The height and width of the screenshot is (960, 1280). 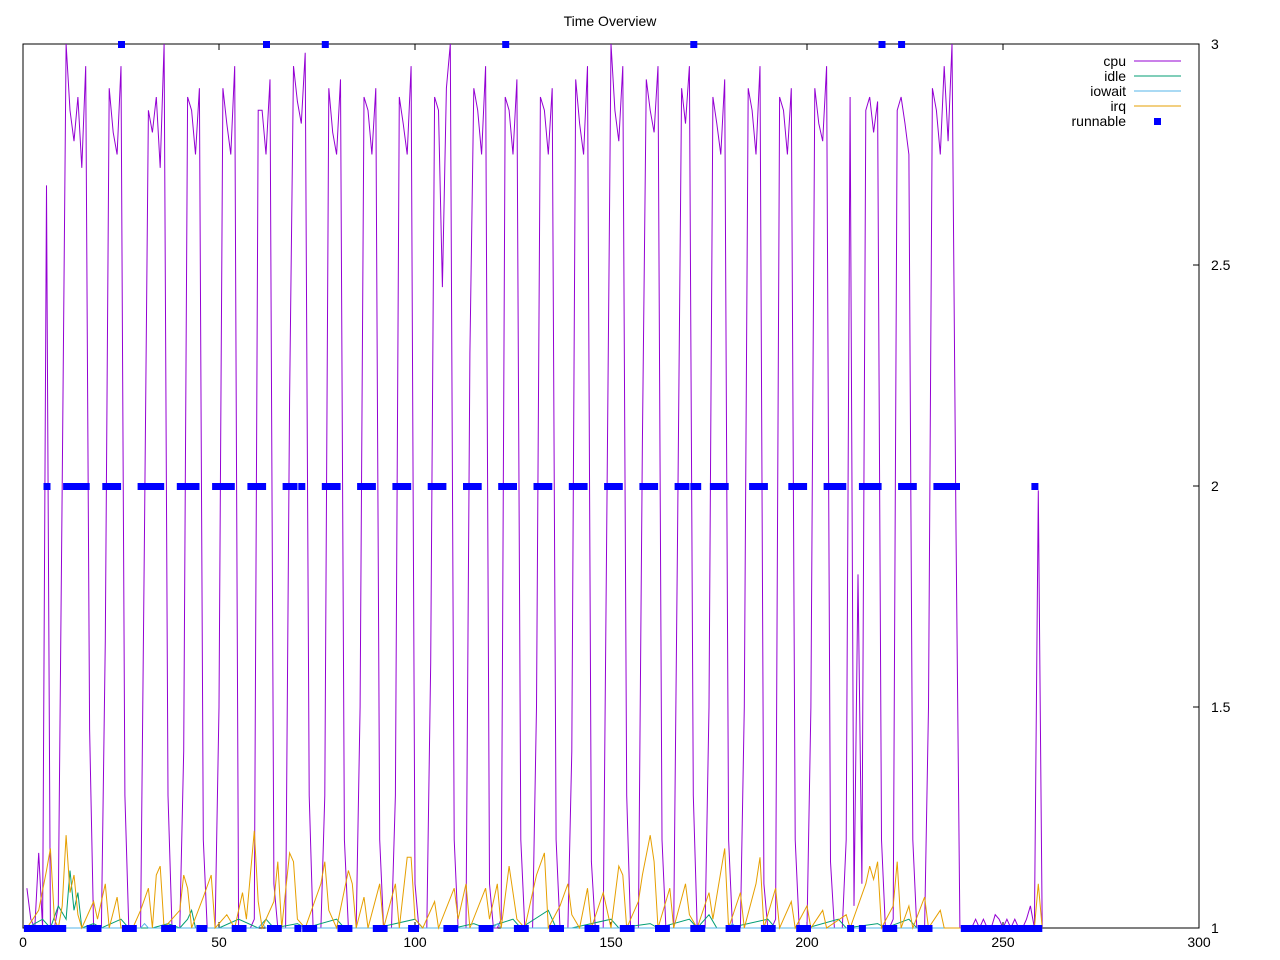 What do you see at coordinates (1199, 942) in the screenshot?
I see `x-tick-label: 300` at bounding box center [1199, 942].